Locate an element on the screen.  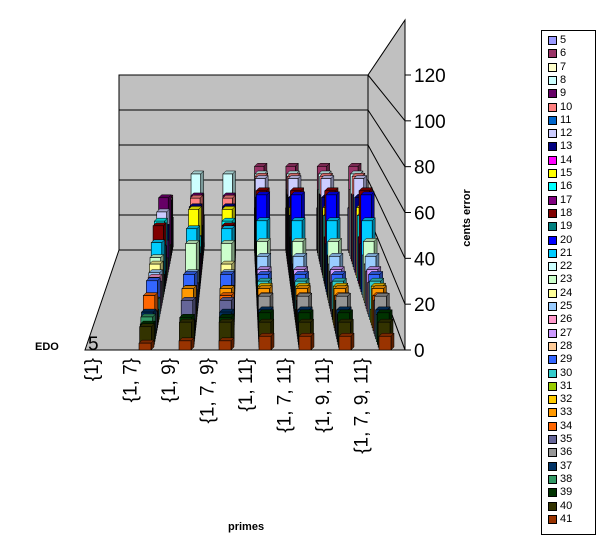
legend-label: 34 is located at coordinates (566, 425).